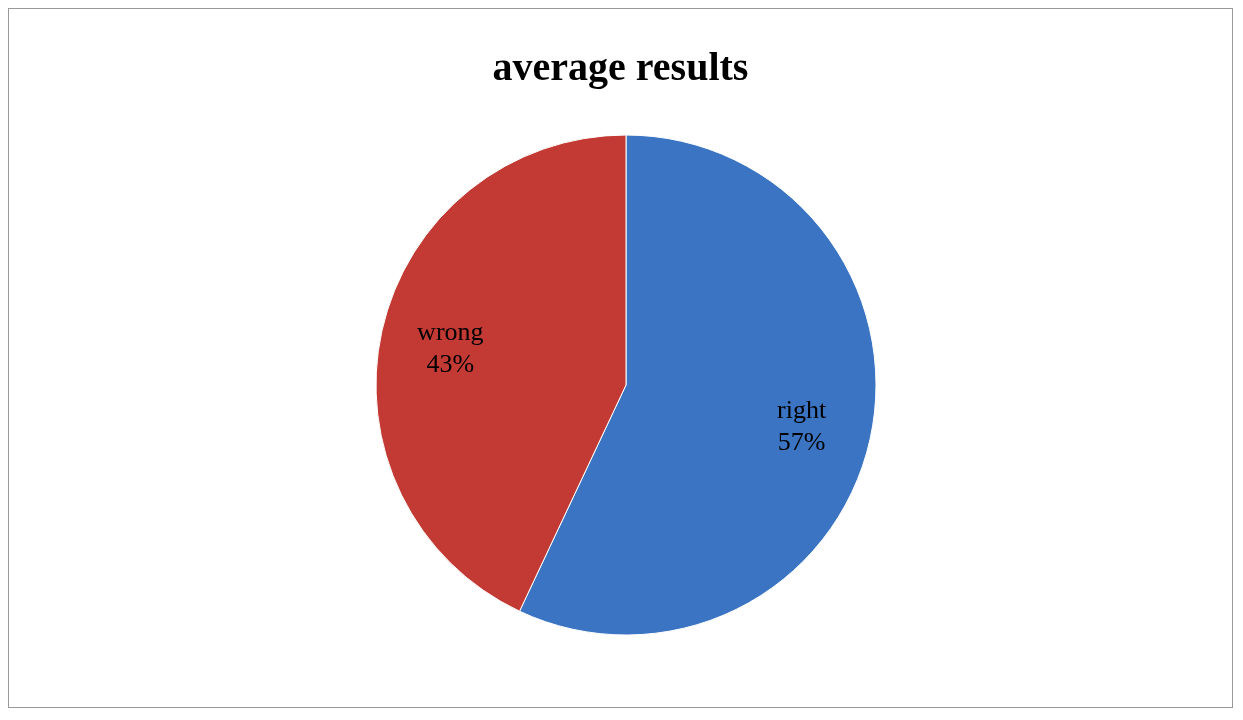 This screenshot has width=1243, height=720. Describe the element at coordinates (620, 66) in the screenshot. I see `chart-title: average results` at that location.